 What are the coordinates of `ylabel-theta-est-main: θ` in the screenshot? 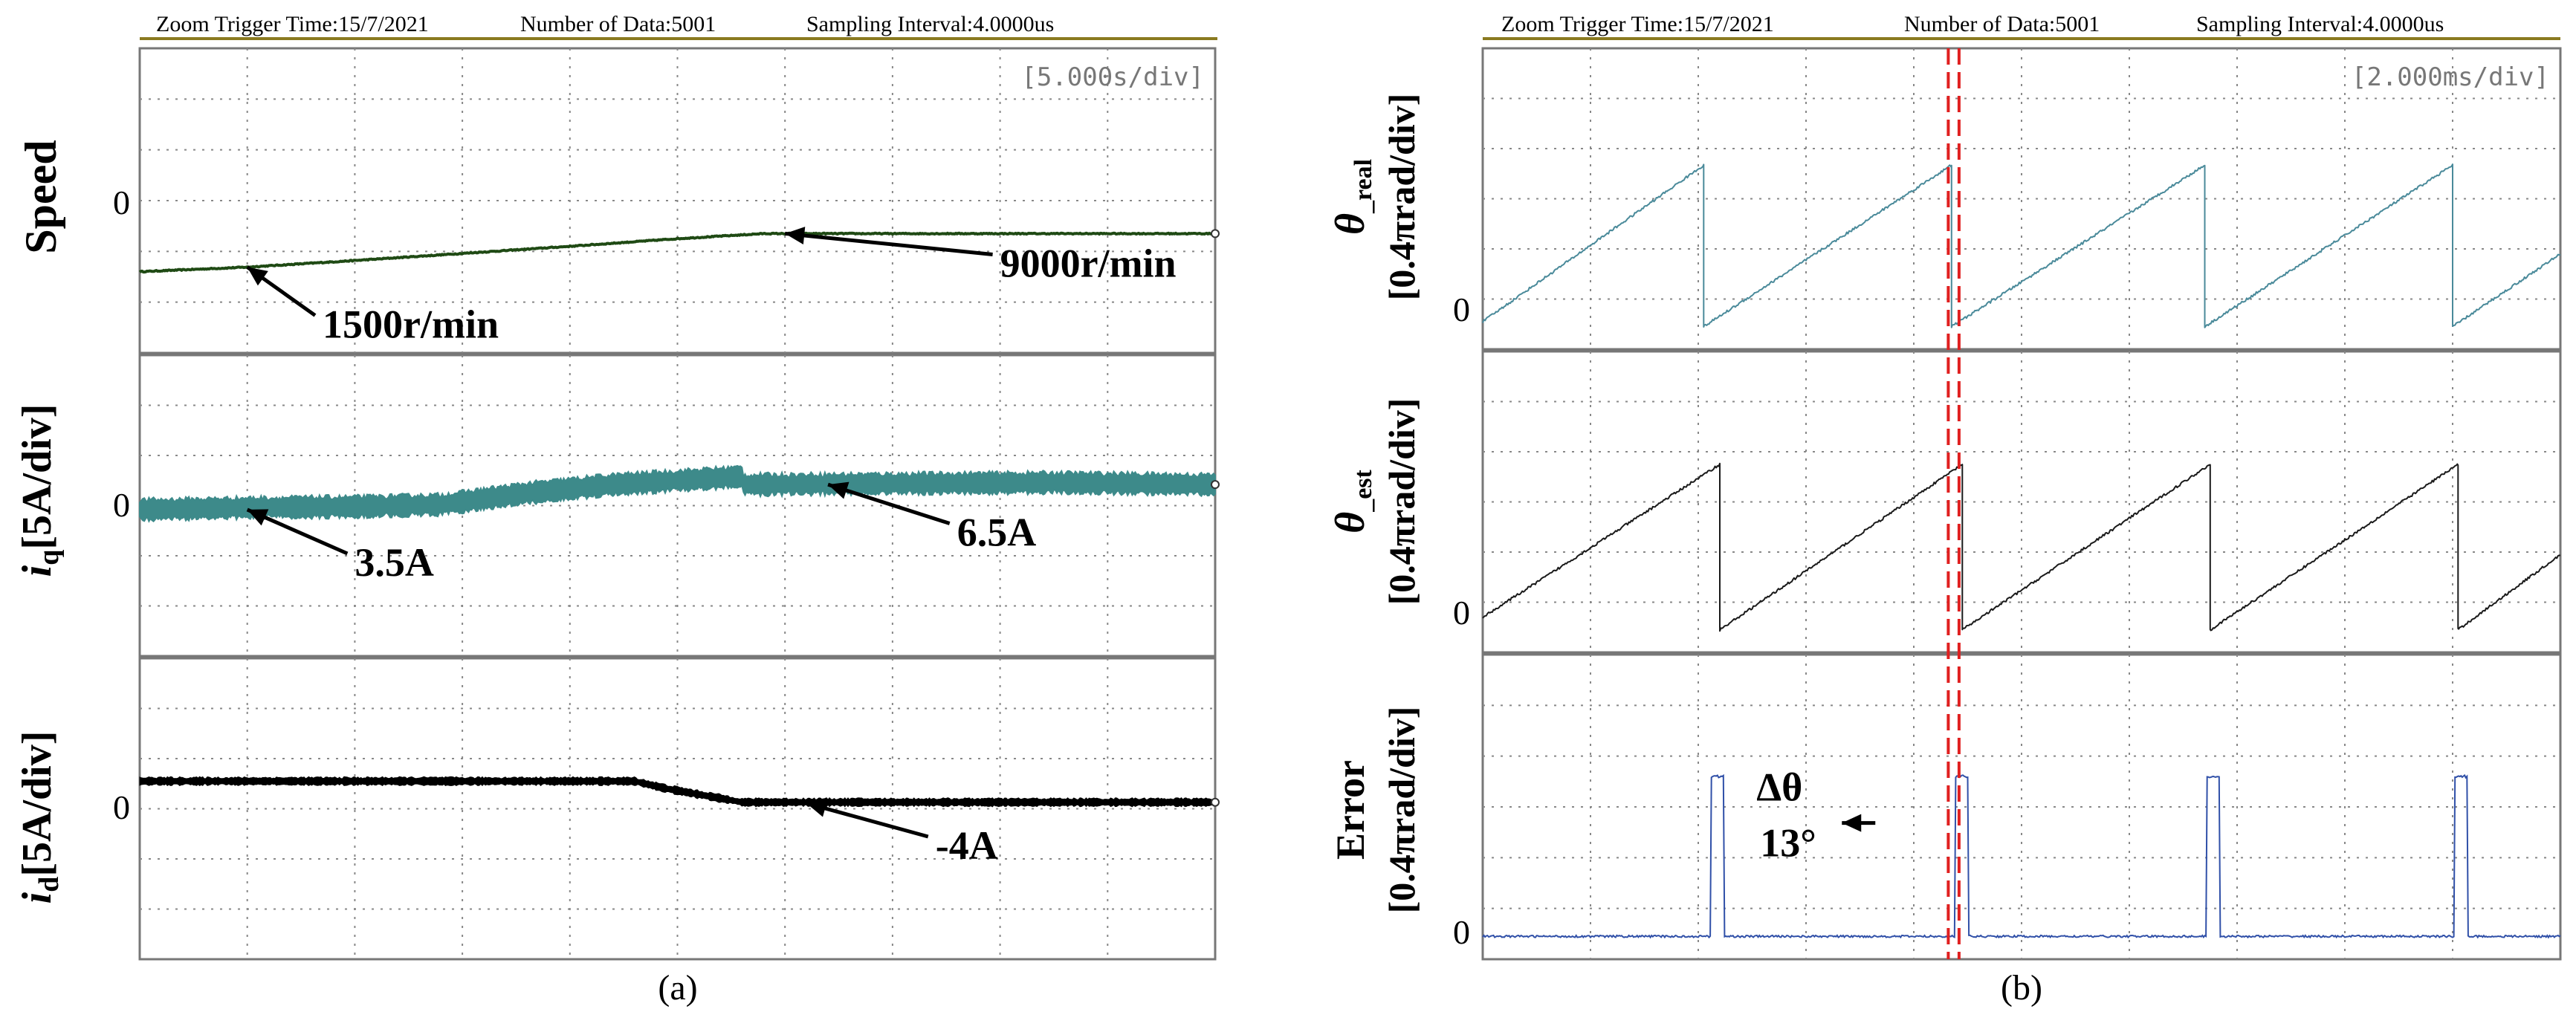 It's located at (1350, 523).